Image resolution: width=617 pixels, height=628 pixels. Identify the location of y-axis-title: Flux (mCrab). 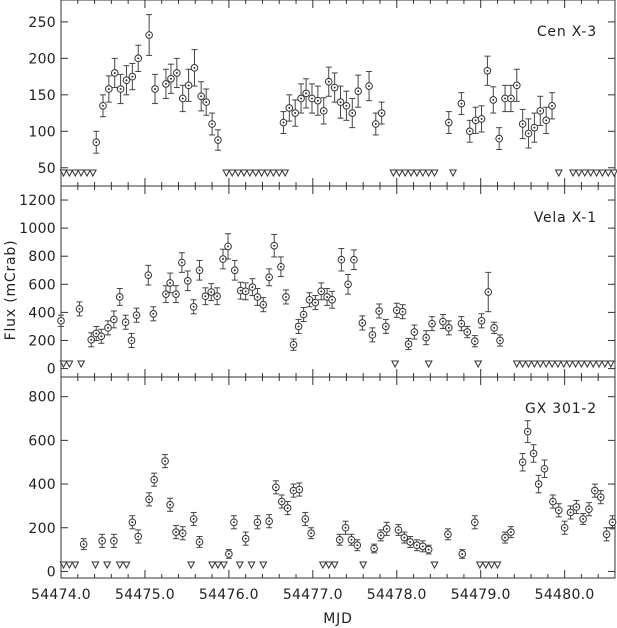
(11, 290).